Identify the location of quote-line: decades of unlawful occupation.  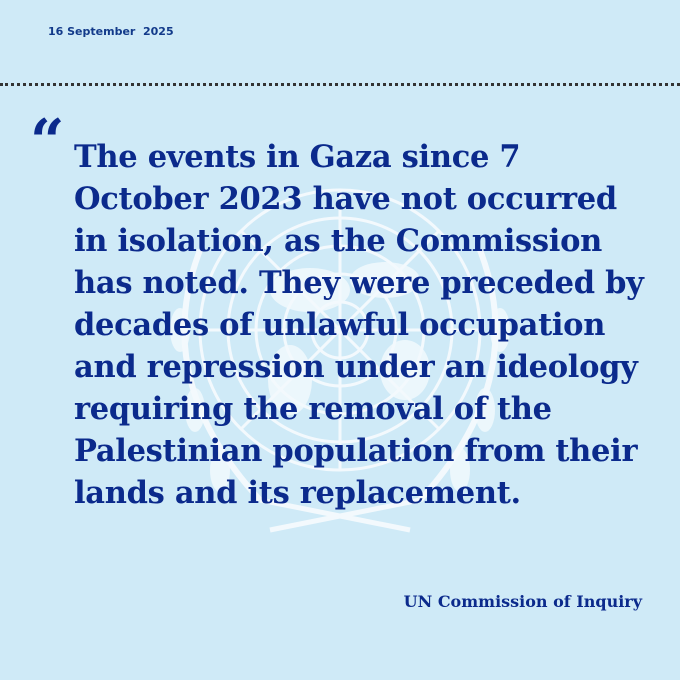
(340, 325).